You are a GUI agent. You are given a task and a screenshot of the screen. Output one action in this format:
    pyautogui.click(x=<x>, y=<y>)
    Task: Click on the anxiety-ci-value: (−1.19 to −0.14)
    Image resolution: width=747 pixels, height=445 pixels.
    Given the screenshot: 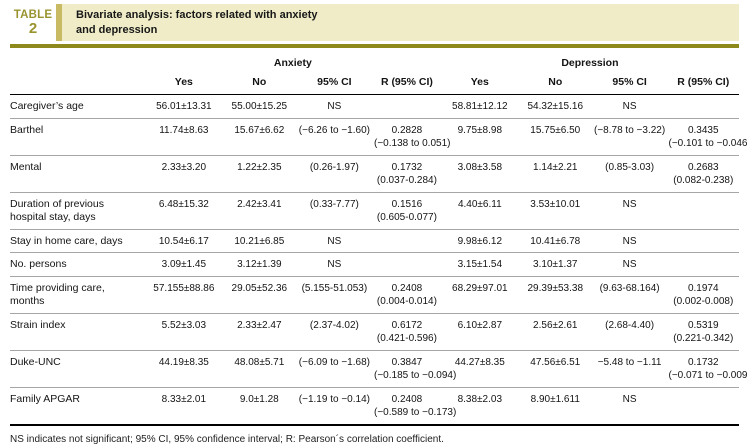 What is the action you would take?
    pyautogui.click(x=334, y=399)
    